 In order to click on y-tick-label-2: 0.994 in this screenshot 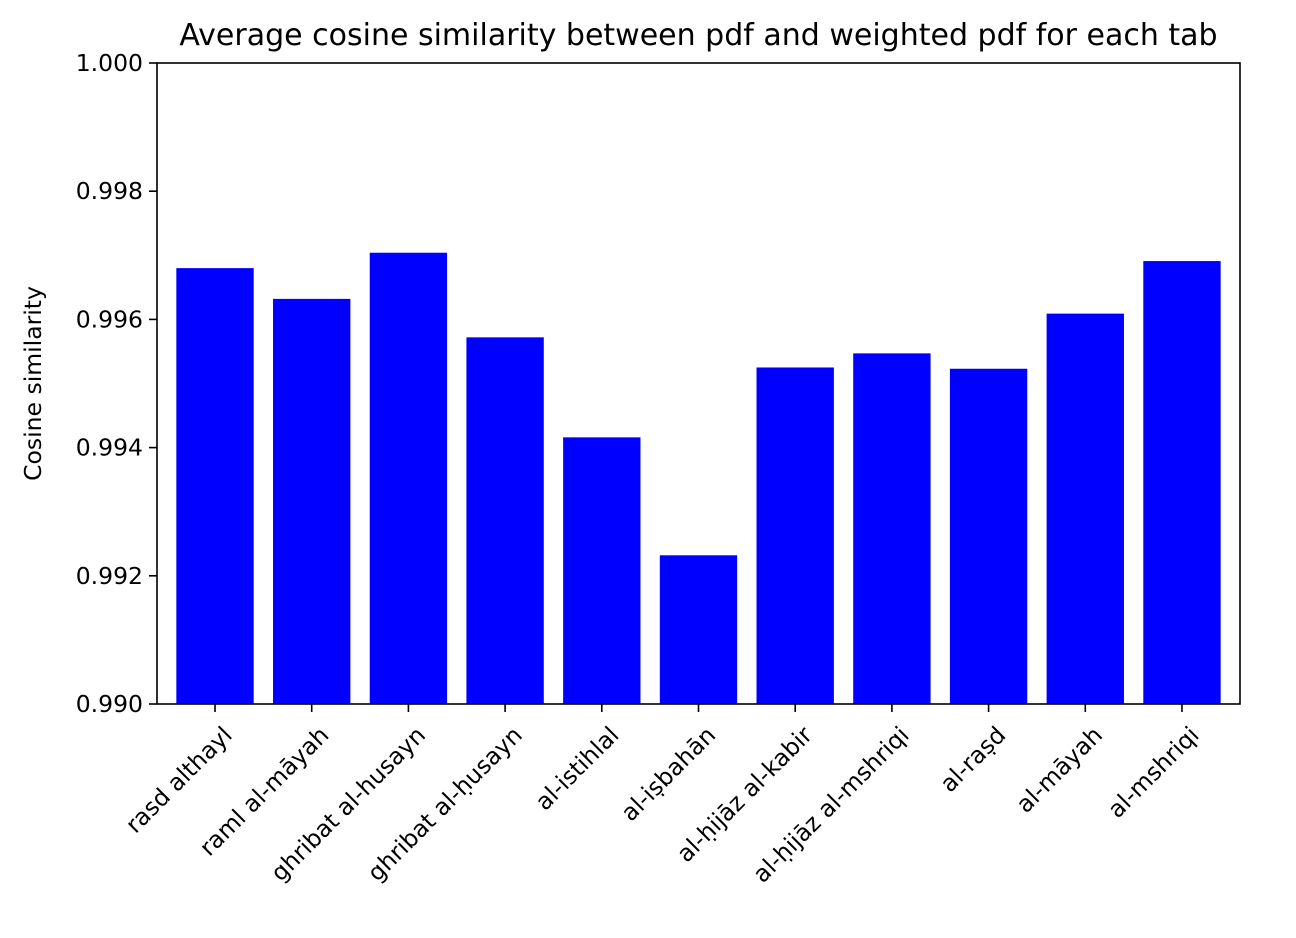, I will do `click(109, 448)`.